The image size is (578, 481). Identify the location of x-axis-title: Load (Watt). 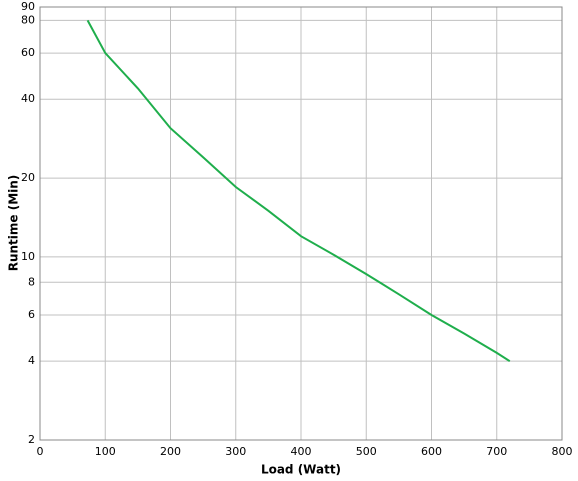
(301, 470).